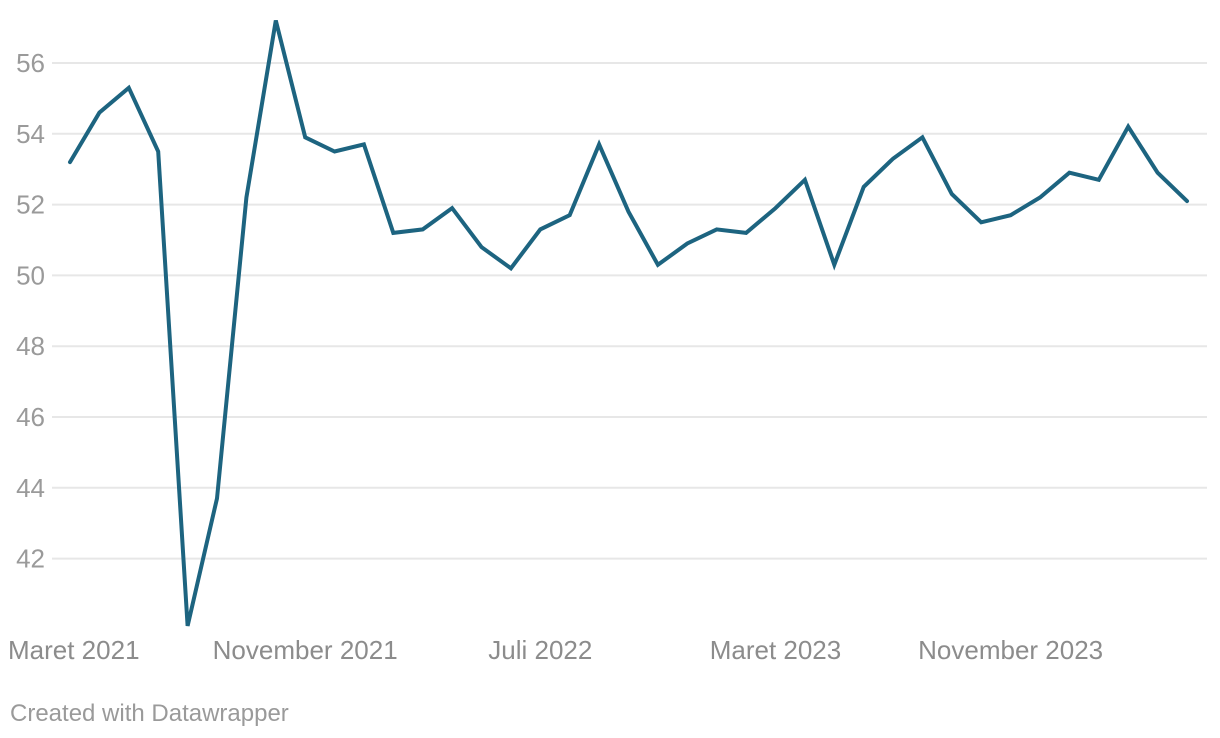 The width and height of the screenshot is (1220, 738). Describe the element at coordinates (30, 559) in the screenshot. I see `y-axis-tick-label: 42` at that location.